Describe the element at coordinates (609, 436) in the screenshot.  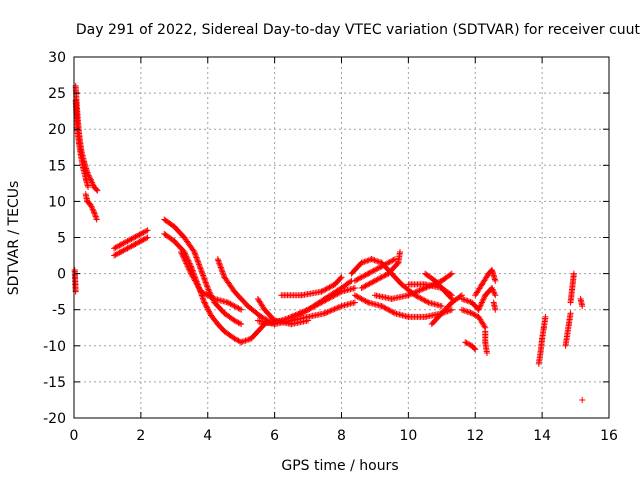
I see `x-tick-label: 16` at that location.